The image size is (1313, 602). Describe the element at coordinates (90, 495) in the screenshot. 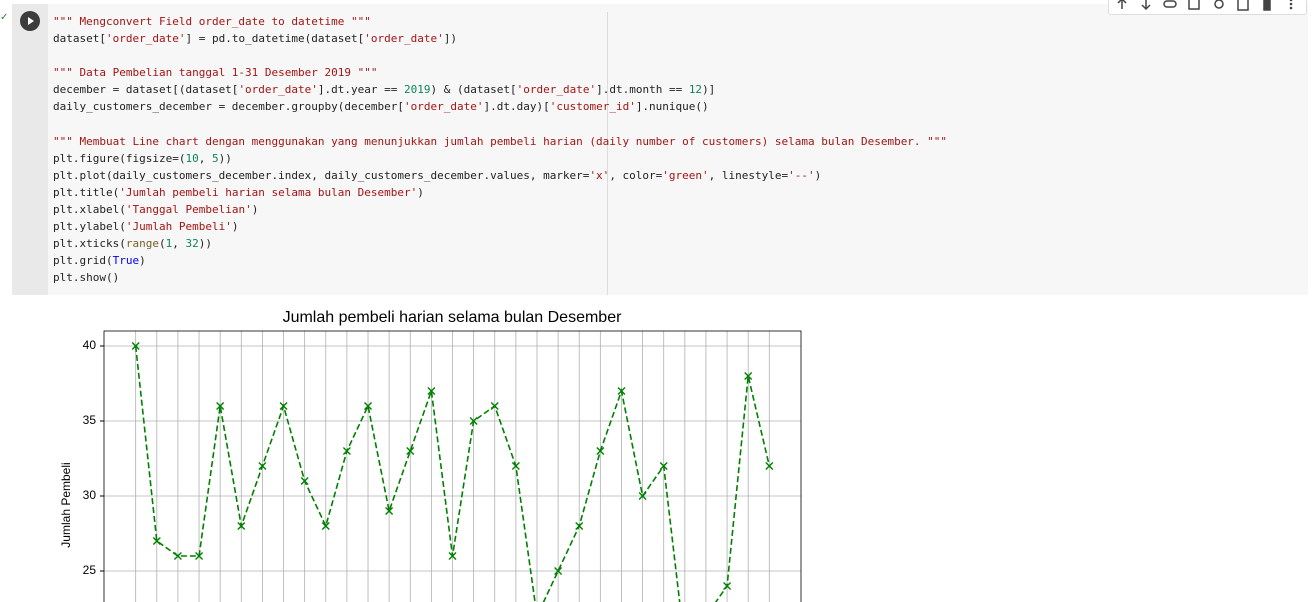

I see `y-tick-label: 30` at that location.